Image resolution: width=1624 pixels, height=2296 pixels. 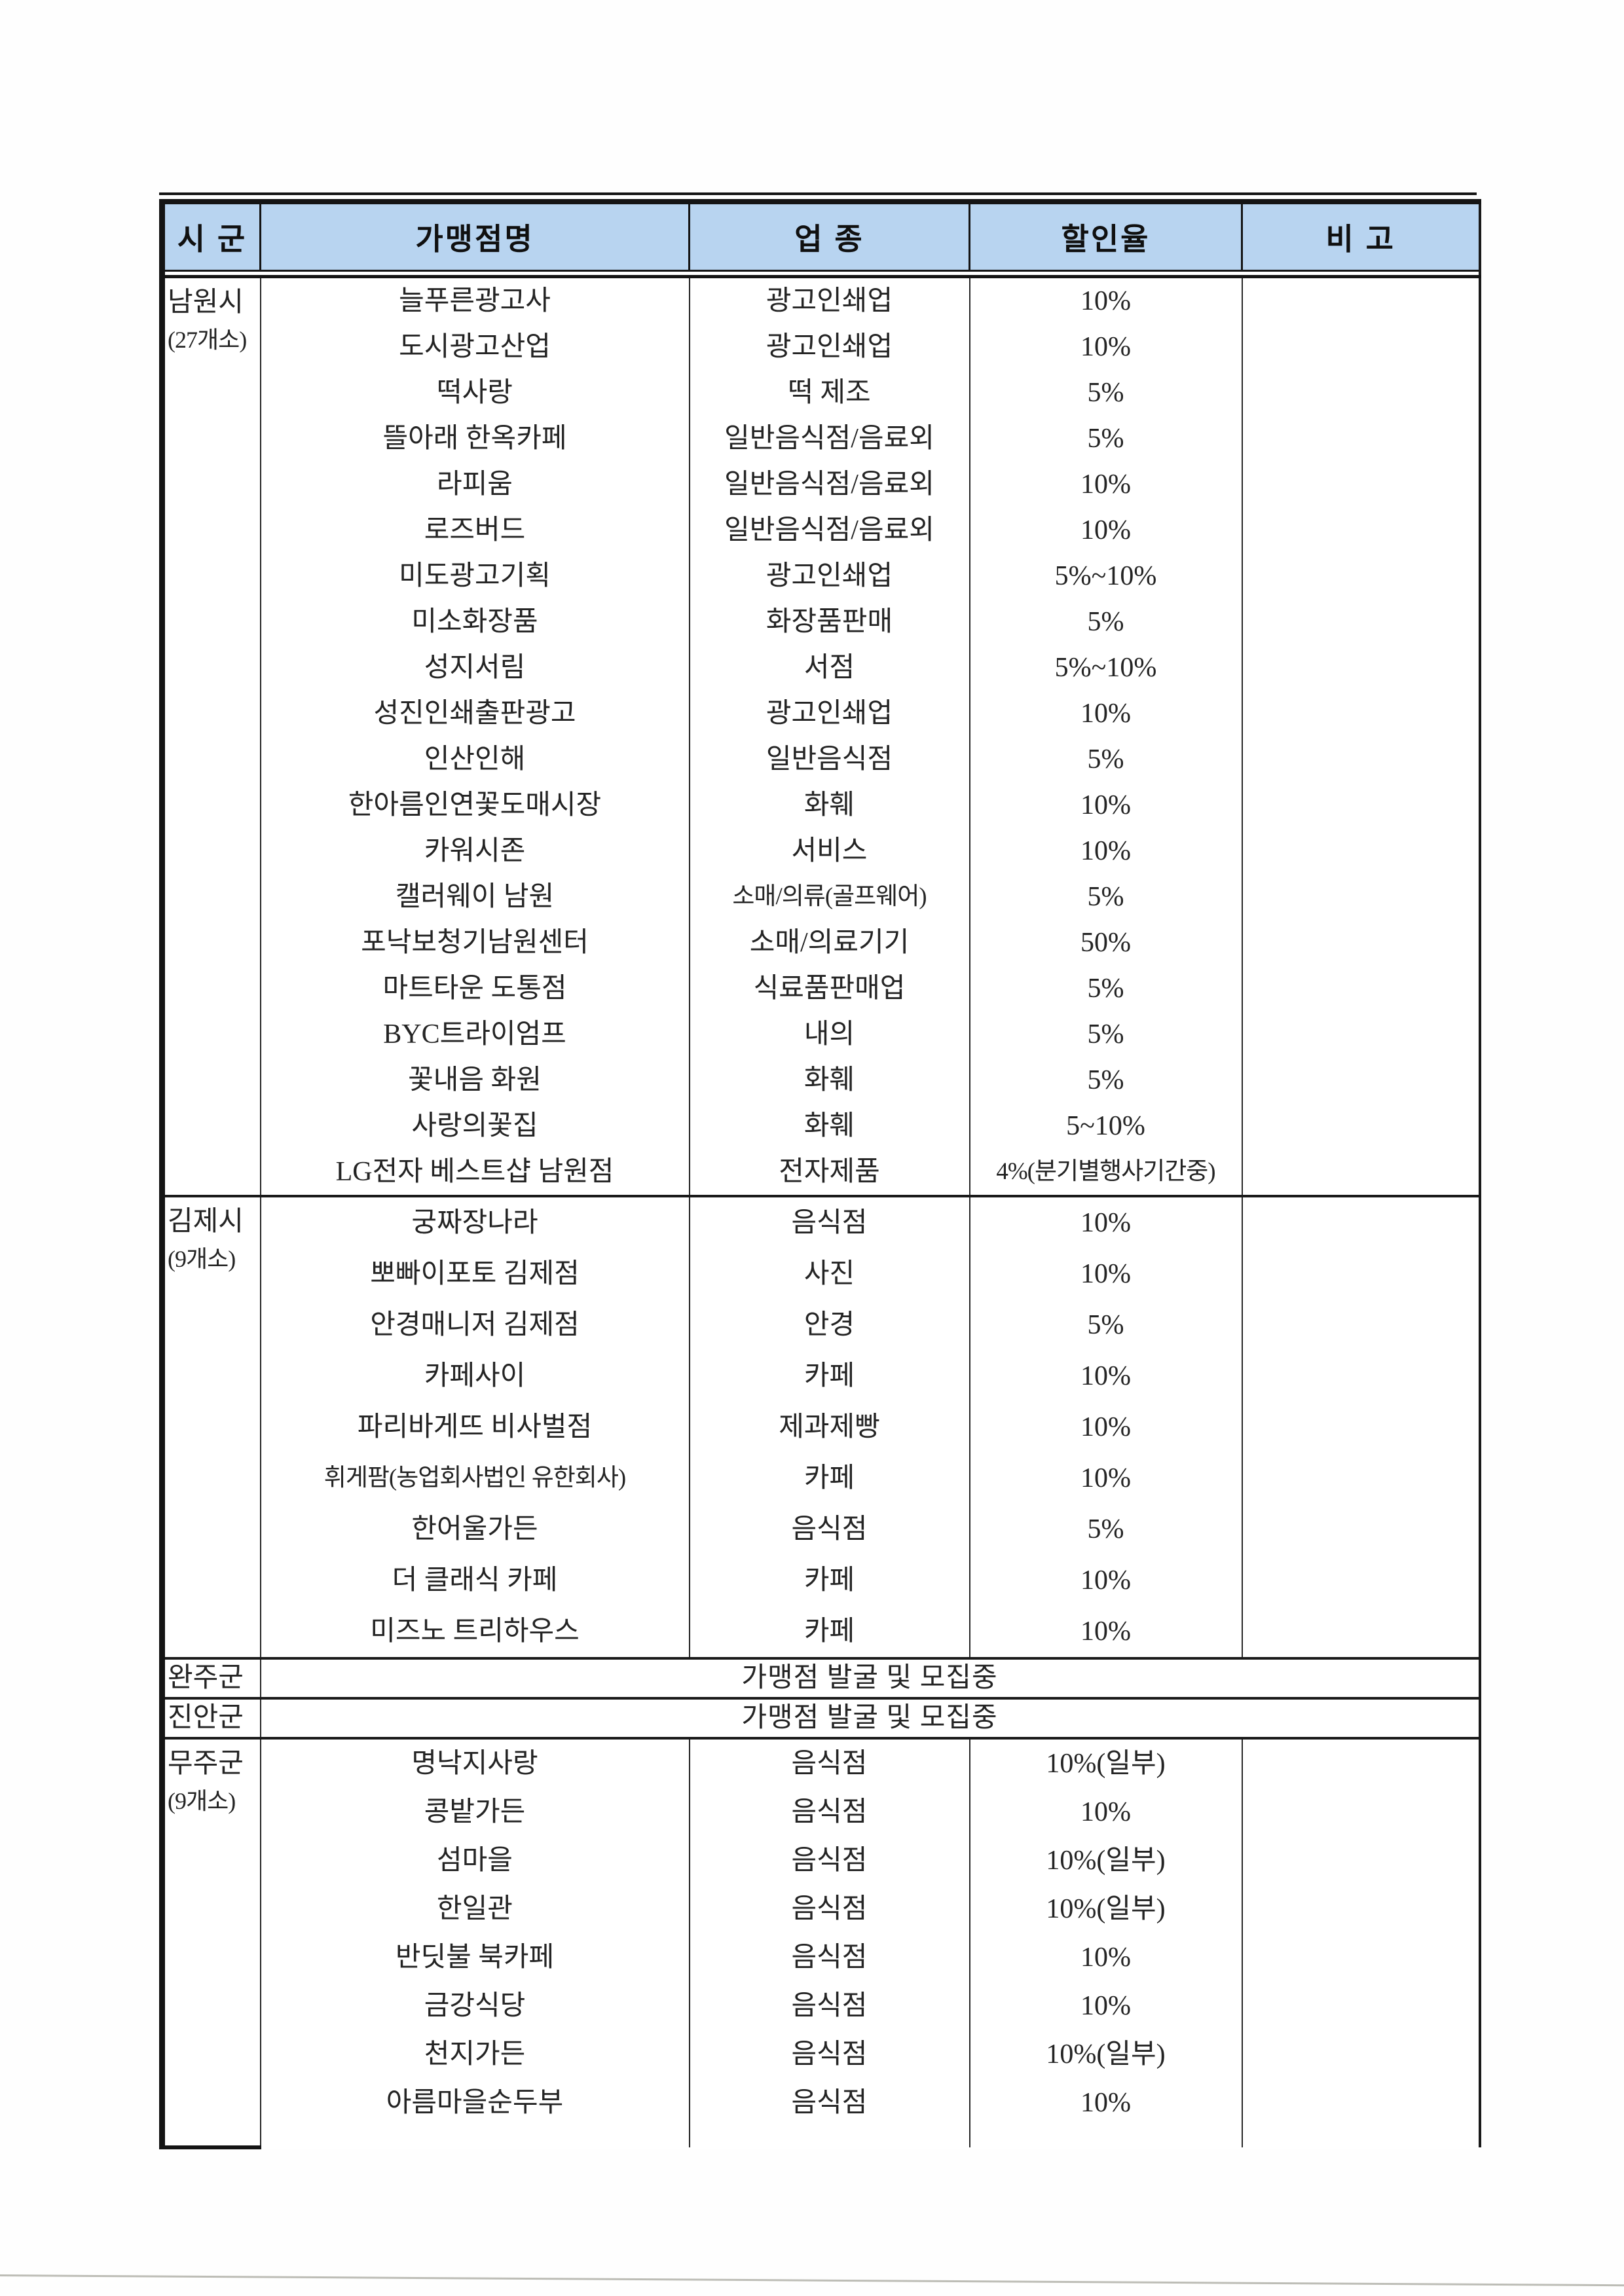 I want to click on merchant-name: 미도광고기획, so click(x=475, y=576).